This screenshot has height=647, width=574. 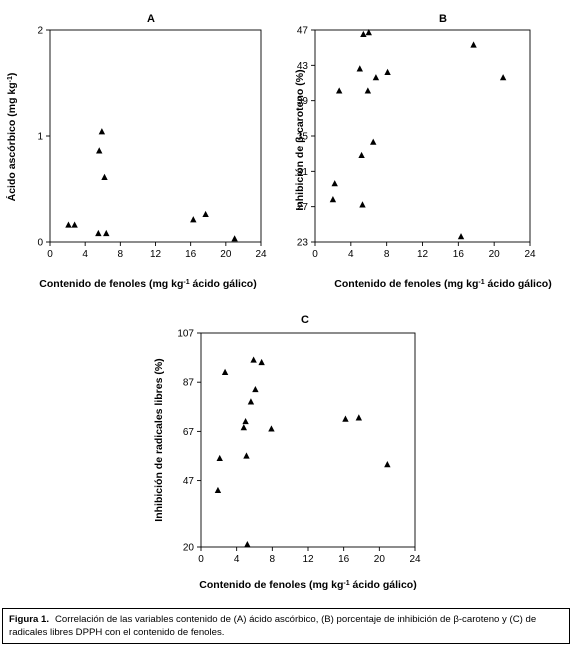 I want to click on y-tick-label: 31, so click(x=303, y=172).